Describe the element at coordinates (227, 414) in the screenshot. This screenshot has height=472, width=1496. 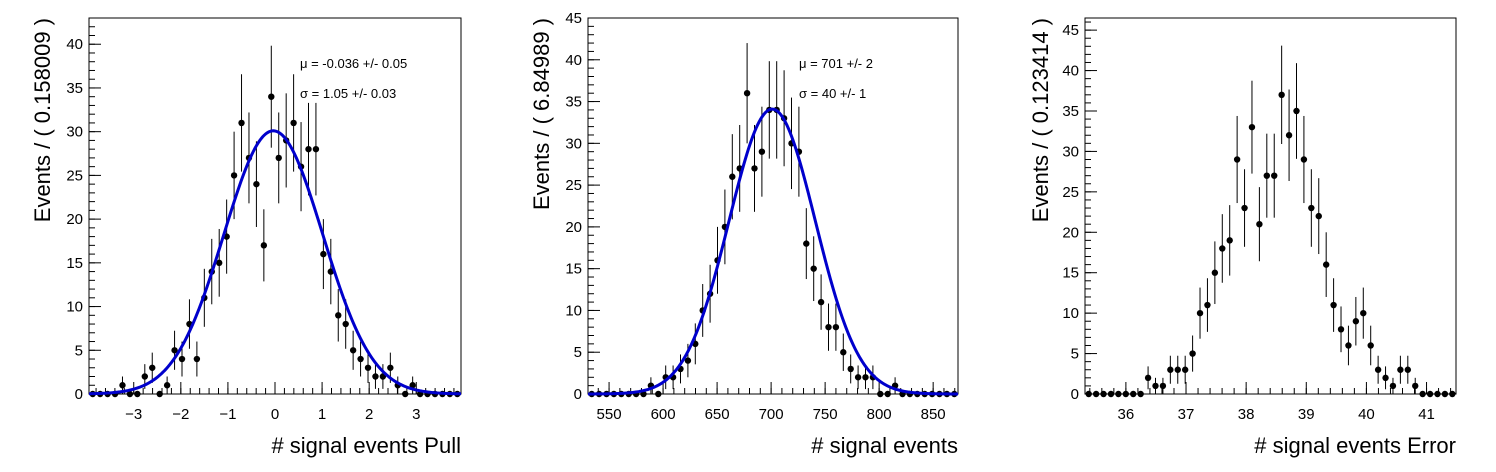
I see `x-tick-label: −1` at that location.